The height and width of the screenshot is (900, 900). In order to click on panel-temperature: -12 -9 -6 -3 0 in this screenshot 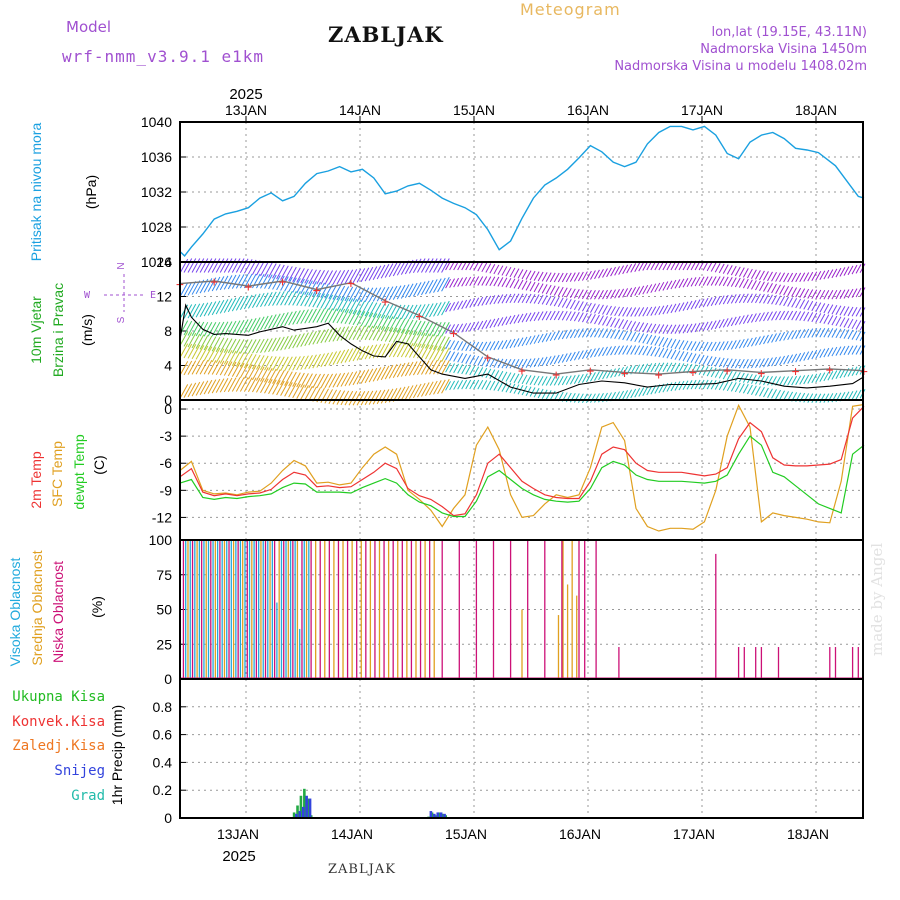, I will do `click(507, 470)`.